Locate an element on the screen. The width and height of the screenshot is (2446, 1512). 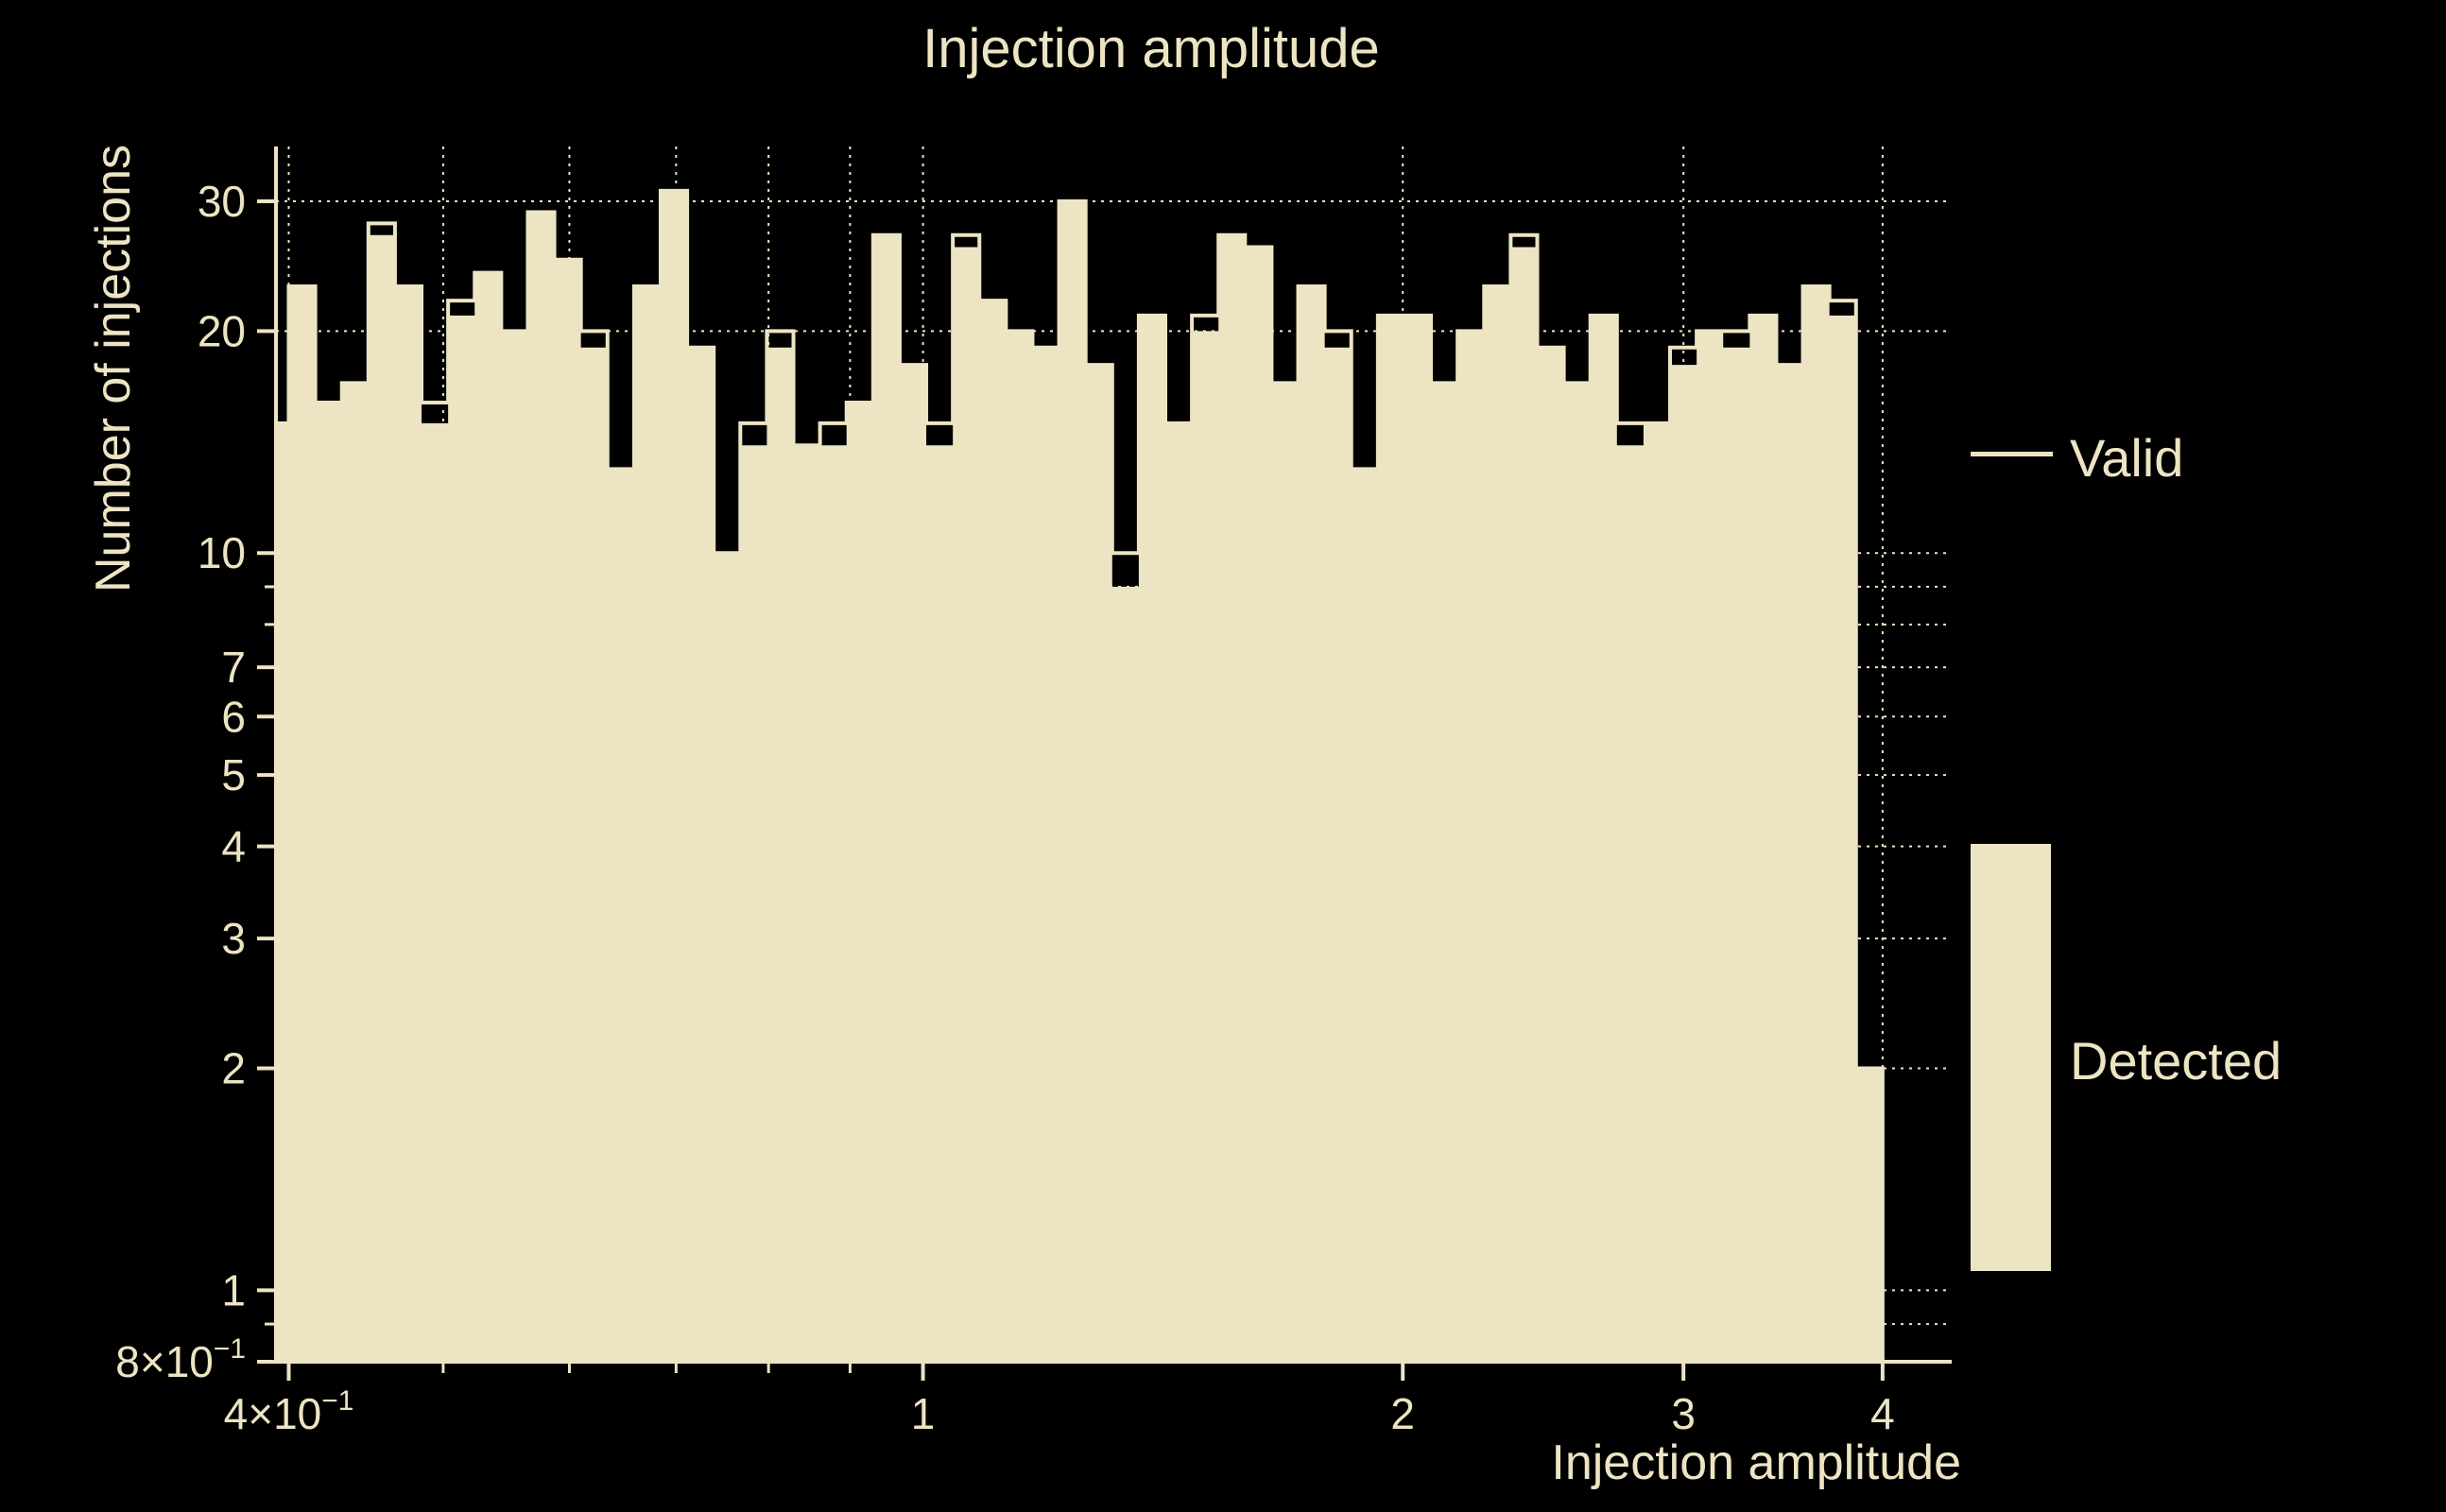
y-tick-label: 6 is located at coordinates (233, 716).